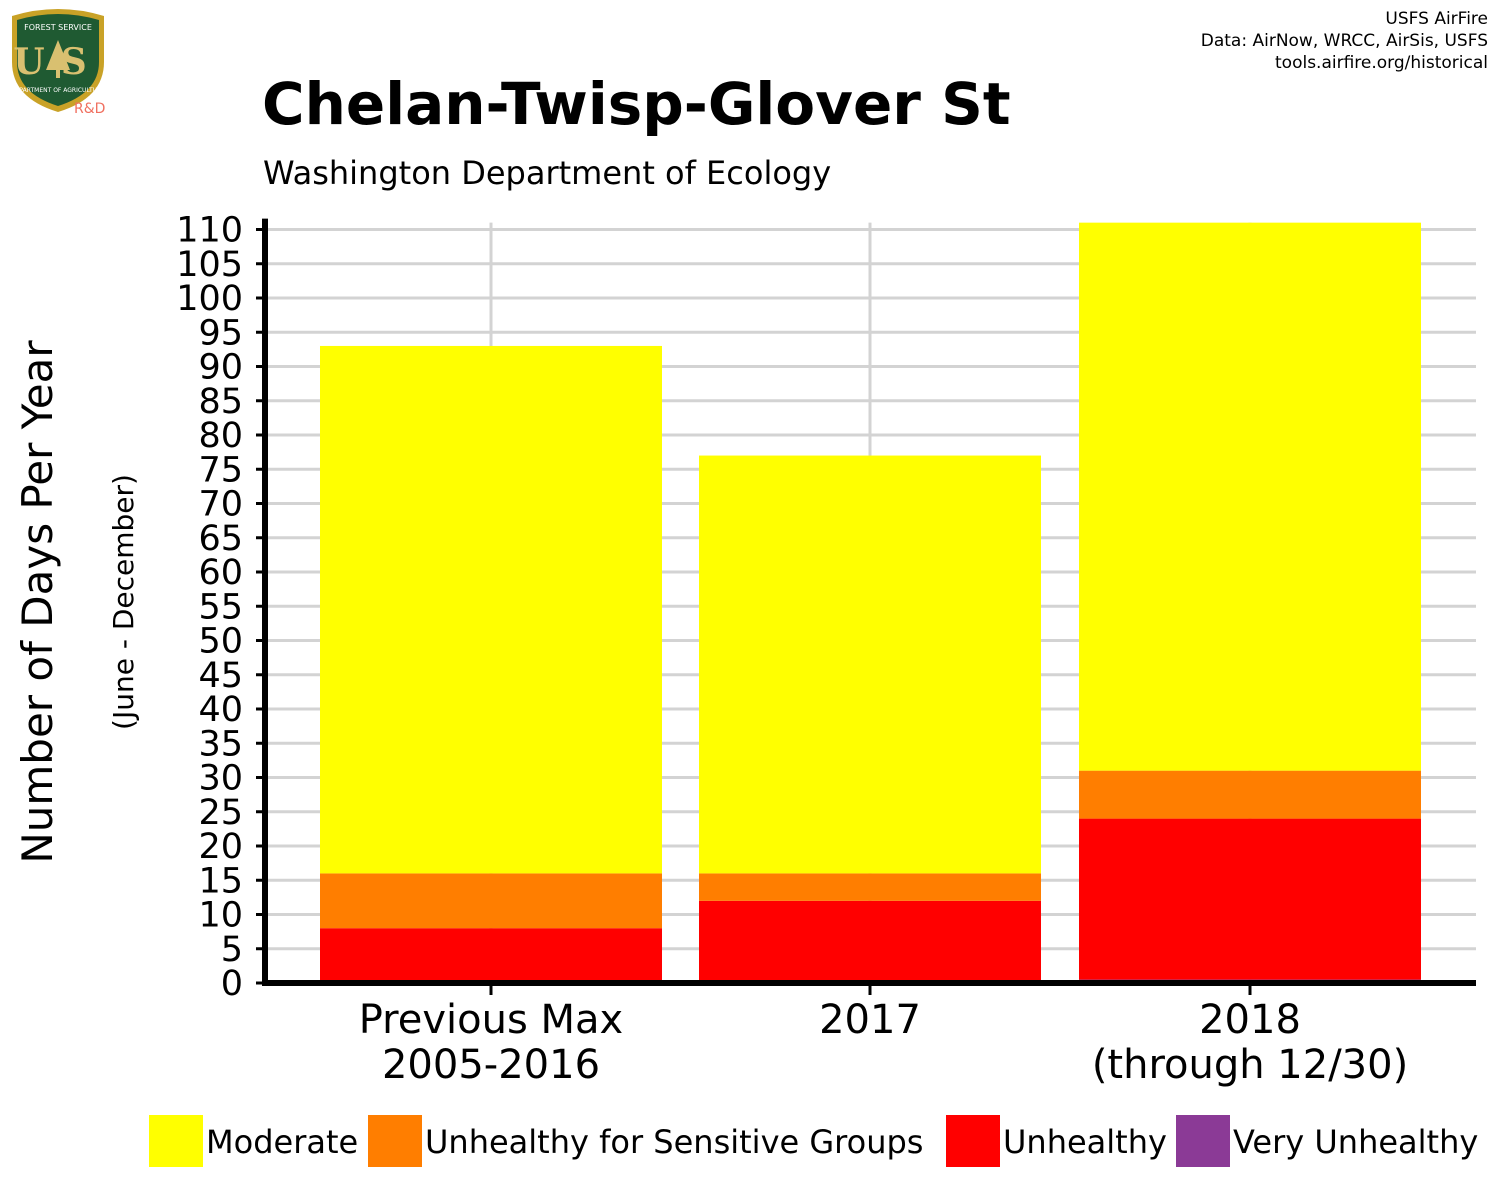  Describe the element at coordinates (491, 1020) in the screenshot. I see `x-tick-label: Previous Max` at that location.